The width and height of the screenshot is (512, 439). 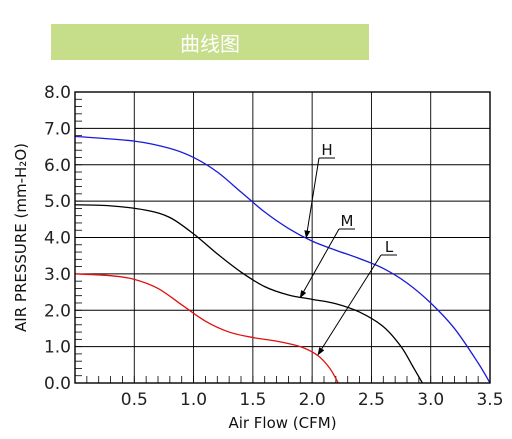 I want to click on chart-title: 曲线图, so click(x=210, y=43).